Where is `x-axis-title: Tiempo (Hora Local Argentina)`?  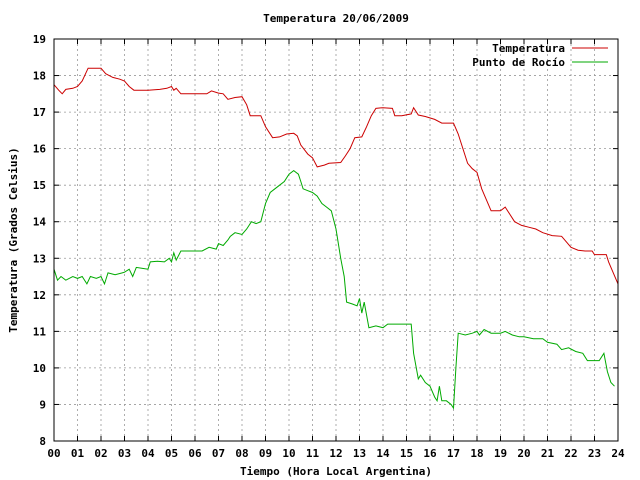
x-axis-title: Tiempo (Hora Local Argentina) is located at coordinates (336, 471).